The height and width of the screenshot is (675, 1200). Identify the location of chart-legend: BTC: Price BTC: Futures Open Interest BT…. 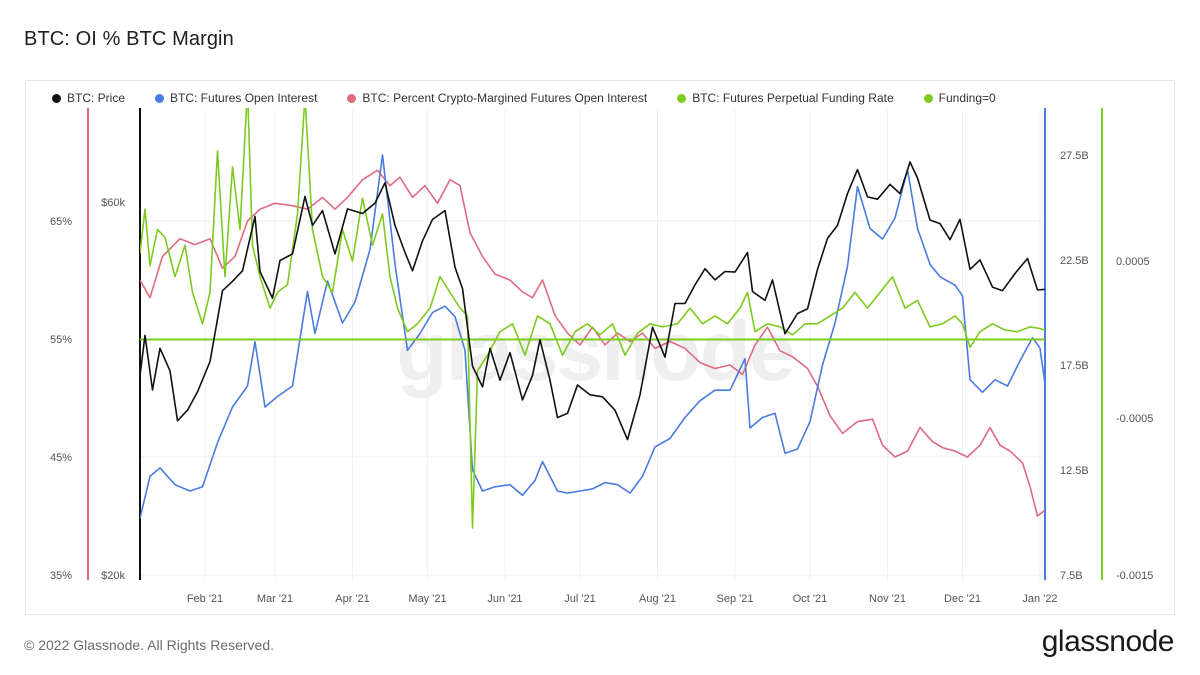
(539, 98).